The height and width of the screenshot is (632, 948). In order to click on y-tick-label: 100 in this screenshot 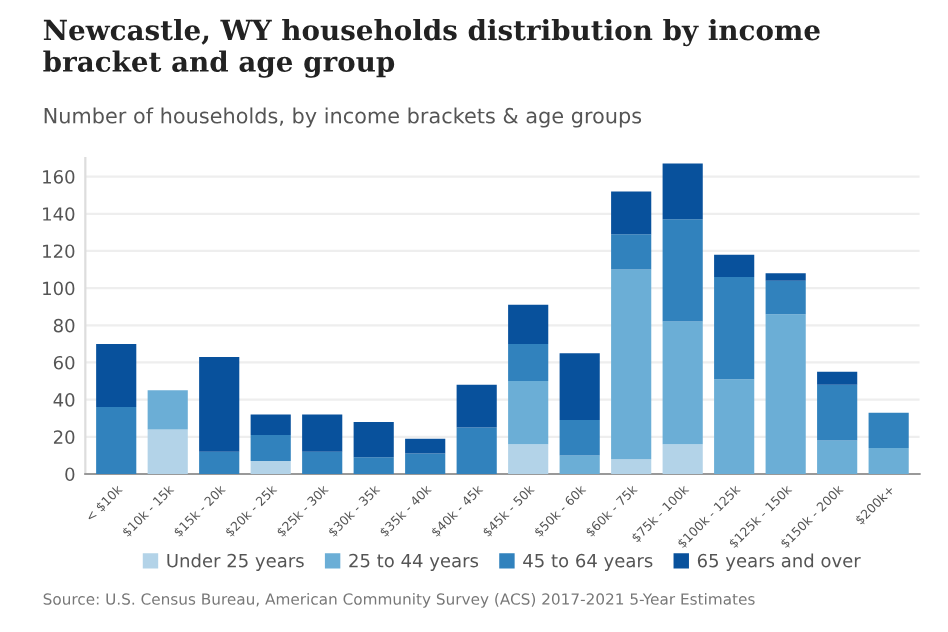, I will do `click(59, 288)`.